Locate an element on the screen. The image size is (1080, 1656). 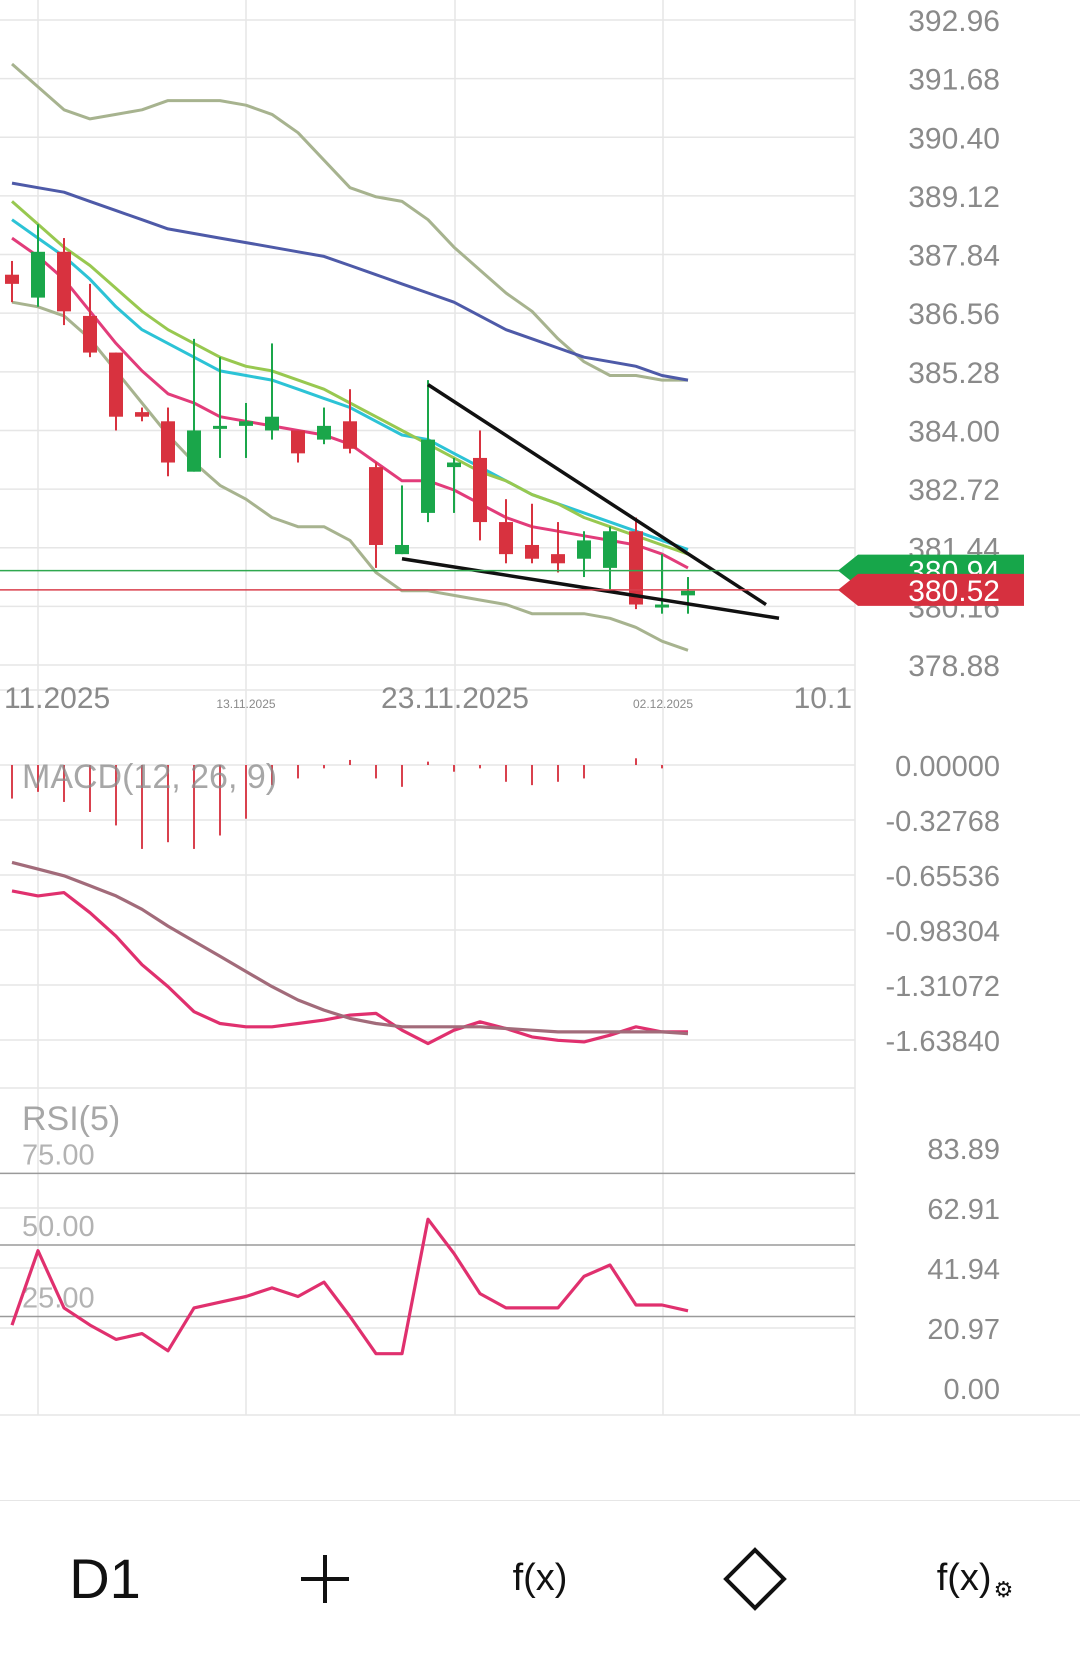
diamond-icon is located at coordinates (755, 1578).